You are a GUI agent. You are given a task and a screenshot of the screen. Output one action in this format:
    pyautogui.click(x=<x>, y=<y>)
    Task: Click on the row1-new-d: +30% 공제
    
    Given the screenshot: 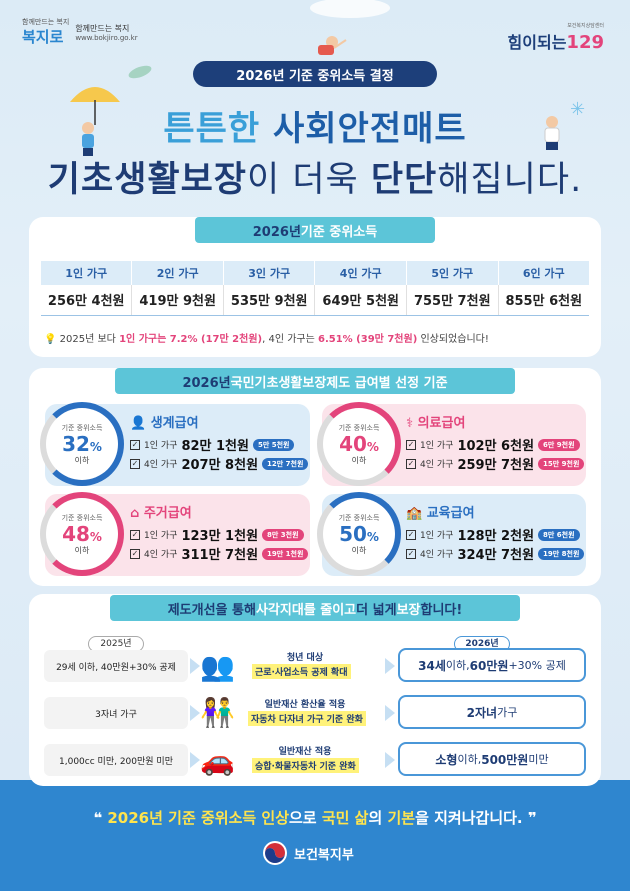 What is the action you would take?
    pyautogui.click(x=537, y=665)
    